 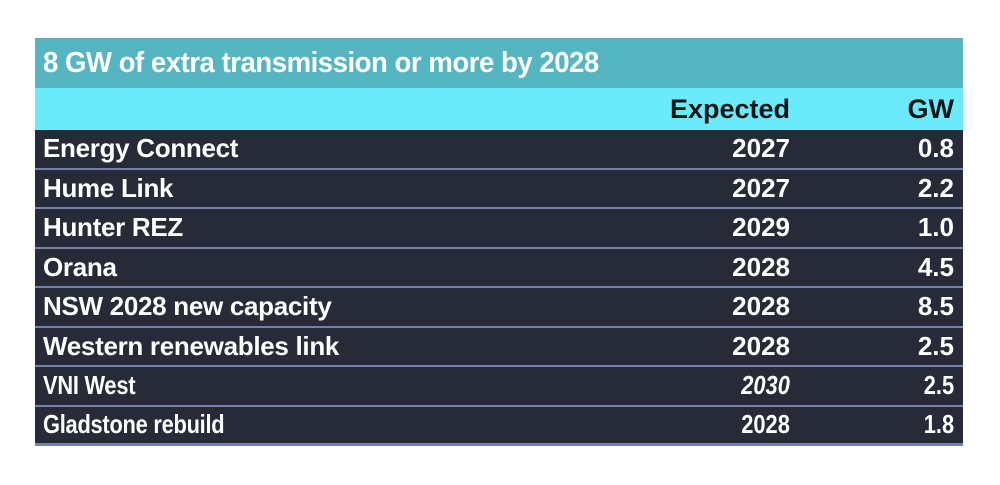 I want to click on table-row: Energy Connect 2027 0.8, so click(x=499, y=150).